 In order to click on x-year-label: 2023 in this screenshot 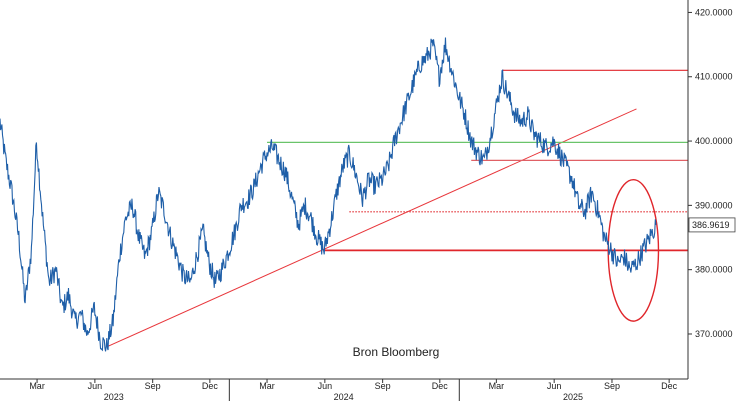, I will do `click(114, 397)`.